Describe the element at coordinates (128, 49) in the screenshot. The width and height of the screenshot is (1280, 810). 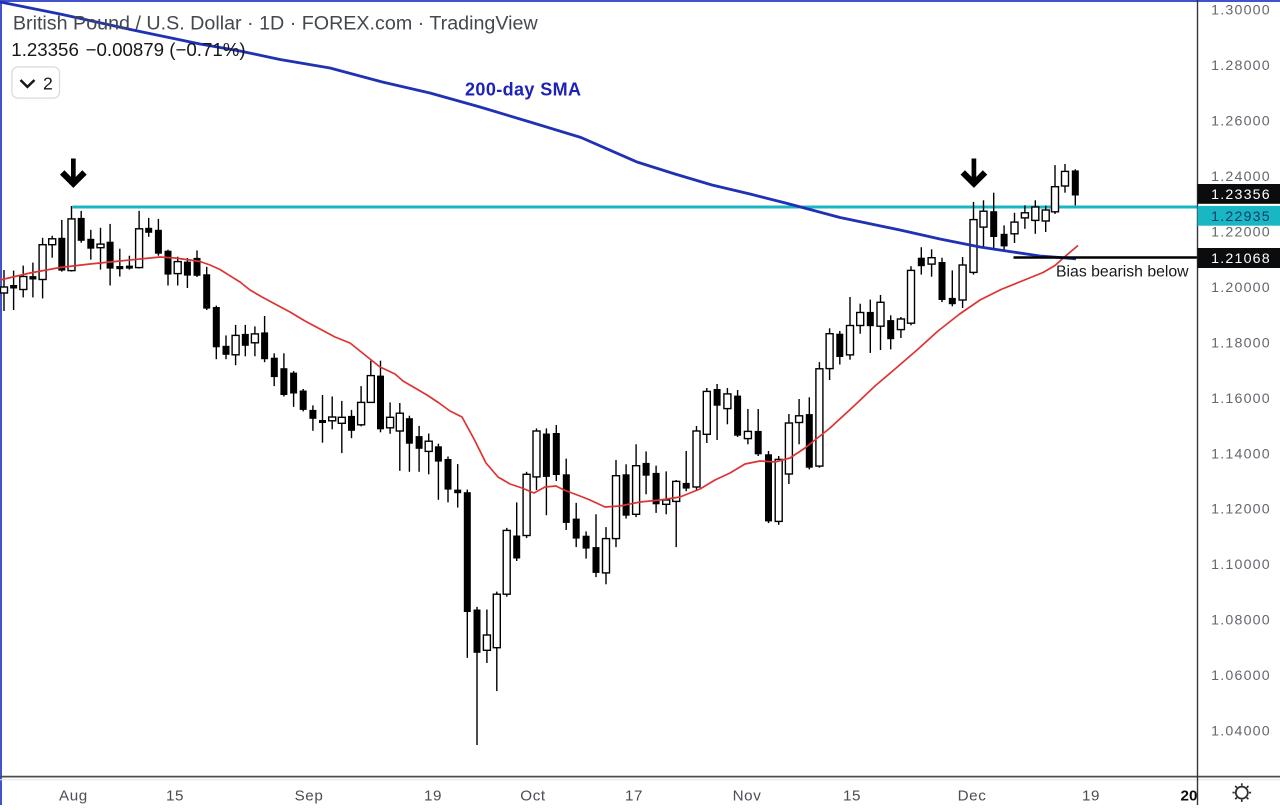
I see `svg-text: 1.23356 −0.00879 (−0.71%)` at that location.